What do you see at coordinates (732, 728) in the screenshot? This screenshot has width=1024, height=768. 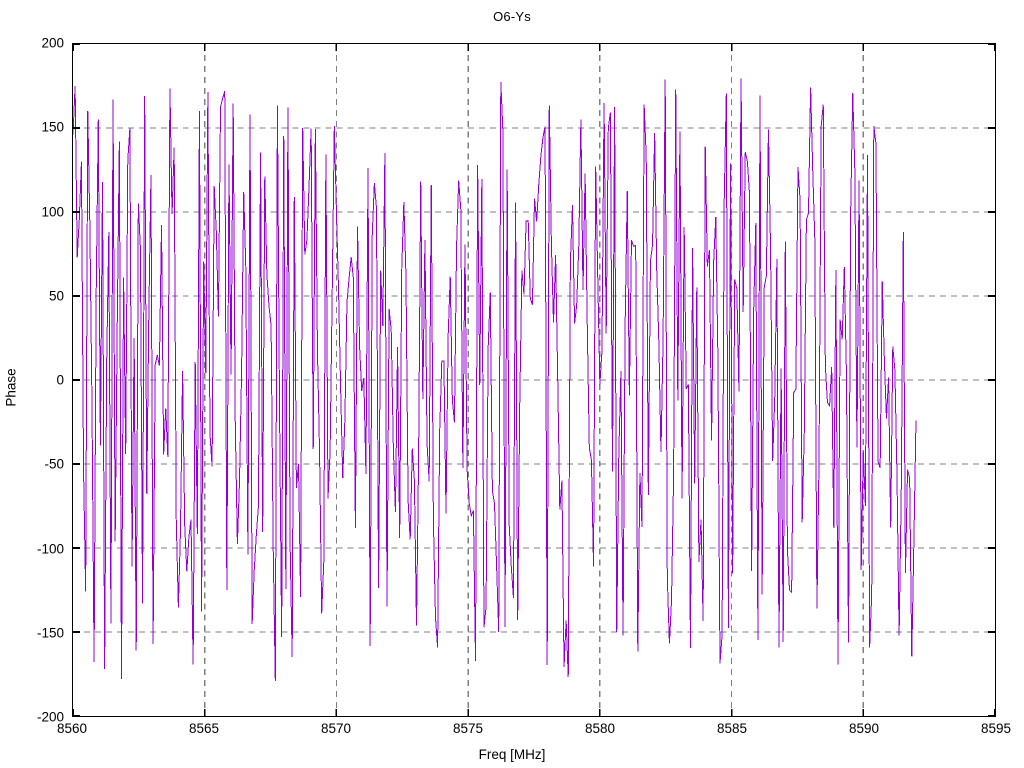 I see `x-tick-label: 8585` at bounding box center [732, 728].